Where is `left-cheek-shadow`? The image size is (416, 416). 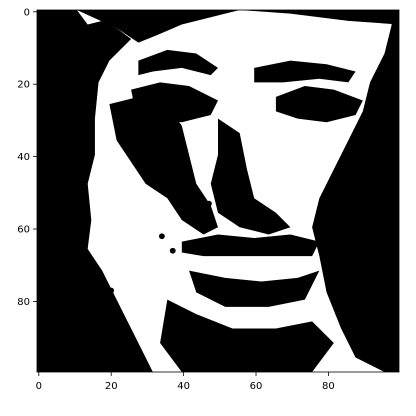 left-cheek-shadow is located at coordinates (163, 165).